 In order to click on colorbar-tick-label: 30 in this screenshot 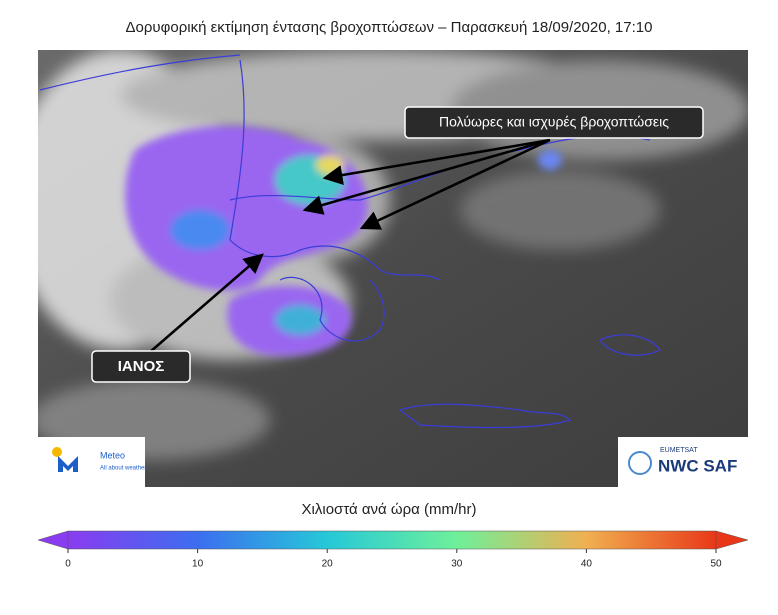, I will do `click(457, 564)`.